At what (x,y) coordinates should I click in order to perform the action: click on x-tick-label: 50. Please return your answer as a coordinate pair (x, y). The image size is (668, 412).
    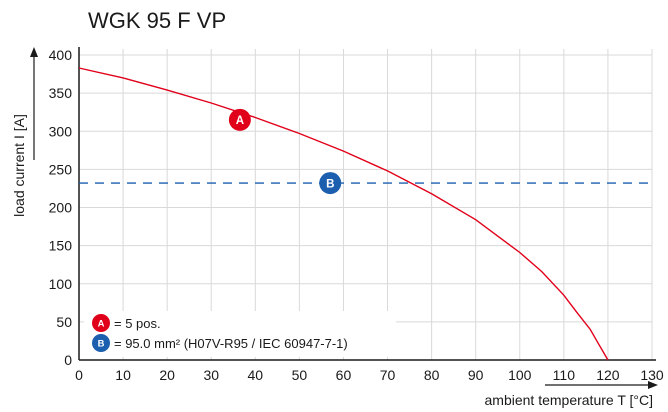
    Looking at the image, I should click on (300, 375).